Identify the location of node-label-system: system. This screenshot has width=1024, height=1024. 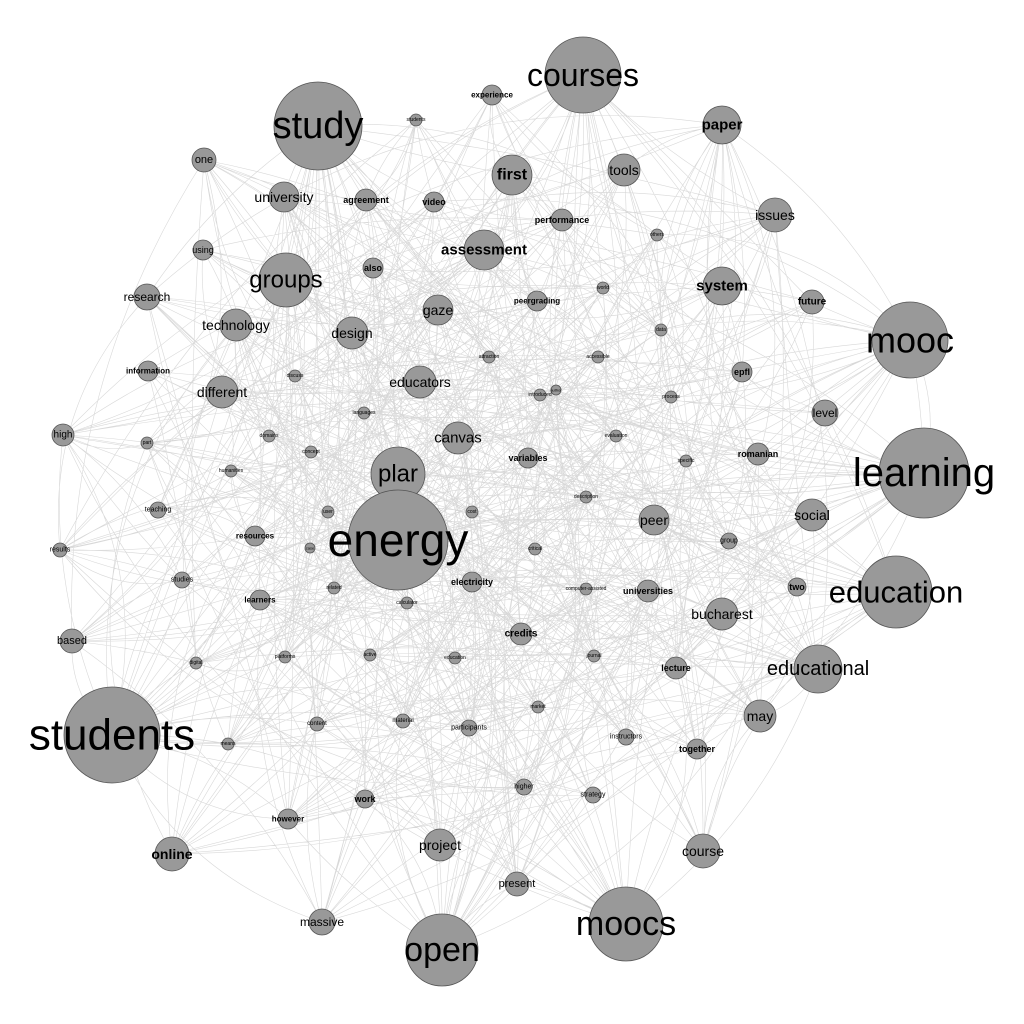
(722, 286).